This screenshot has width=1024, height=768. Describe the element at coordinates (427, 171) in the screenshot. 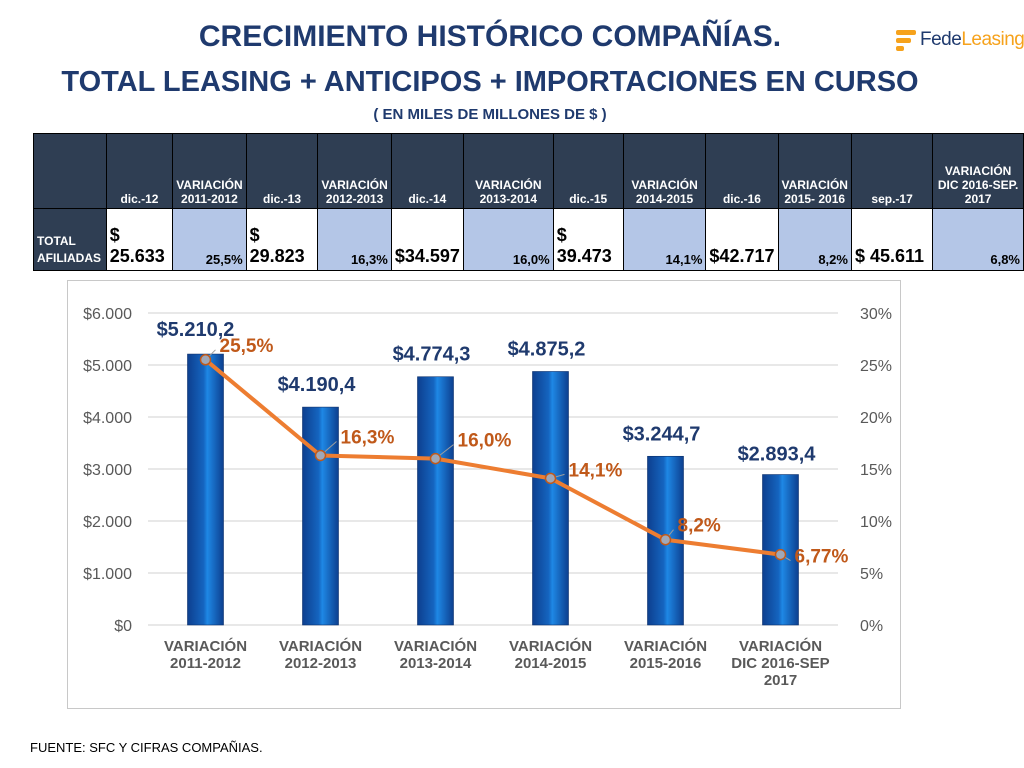

I see `table-header-cell: dic.-14` at that location.